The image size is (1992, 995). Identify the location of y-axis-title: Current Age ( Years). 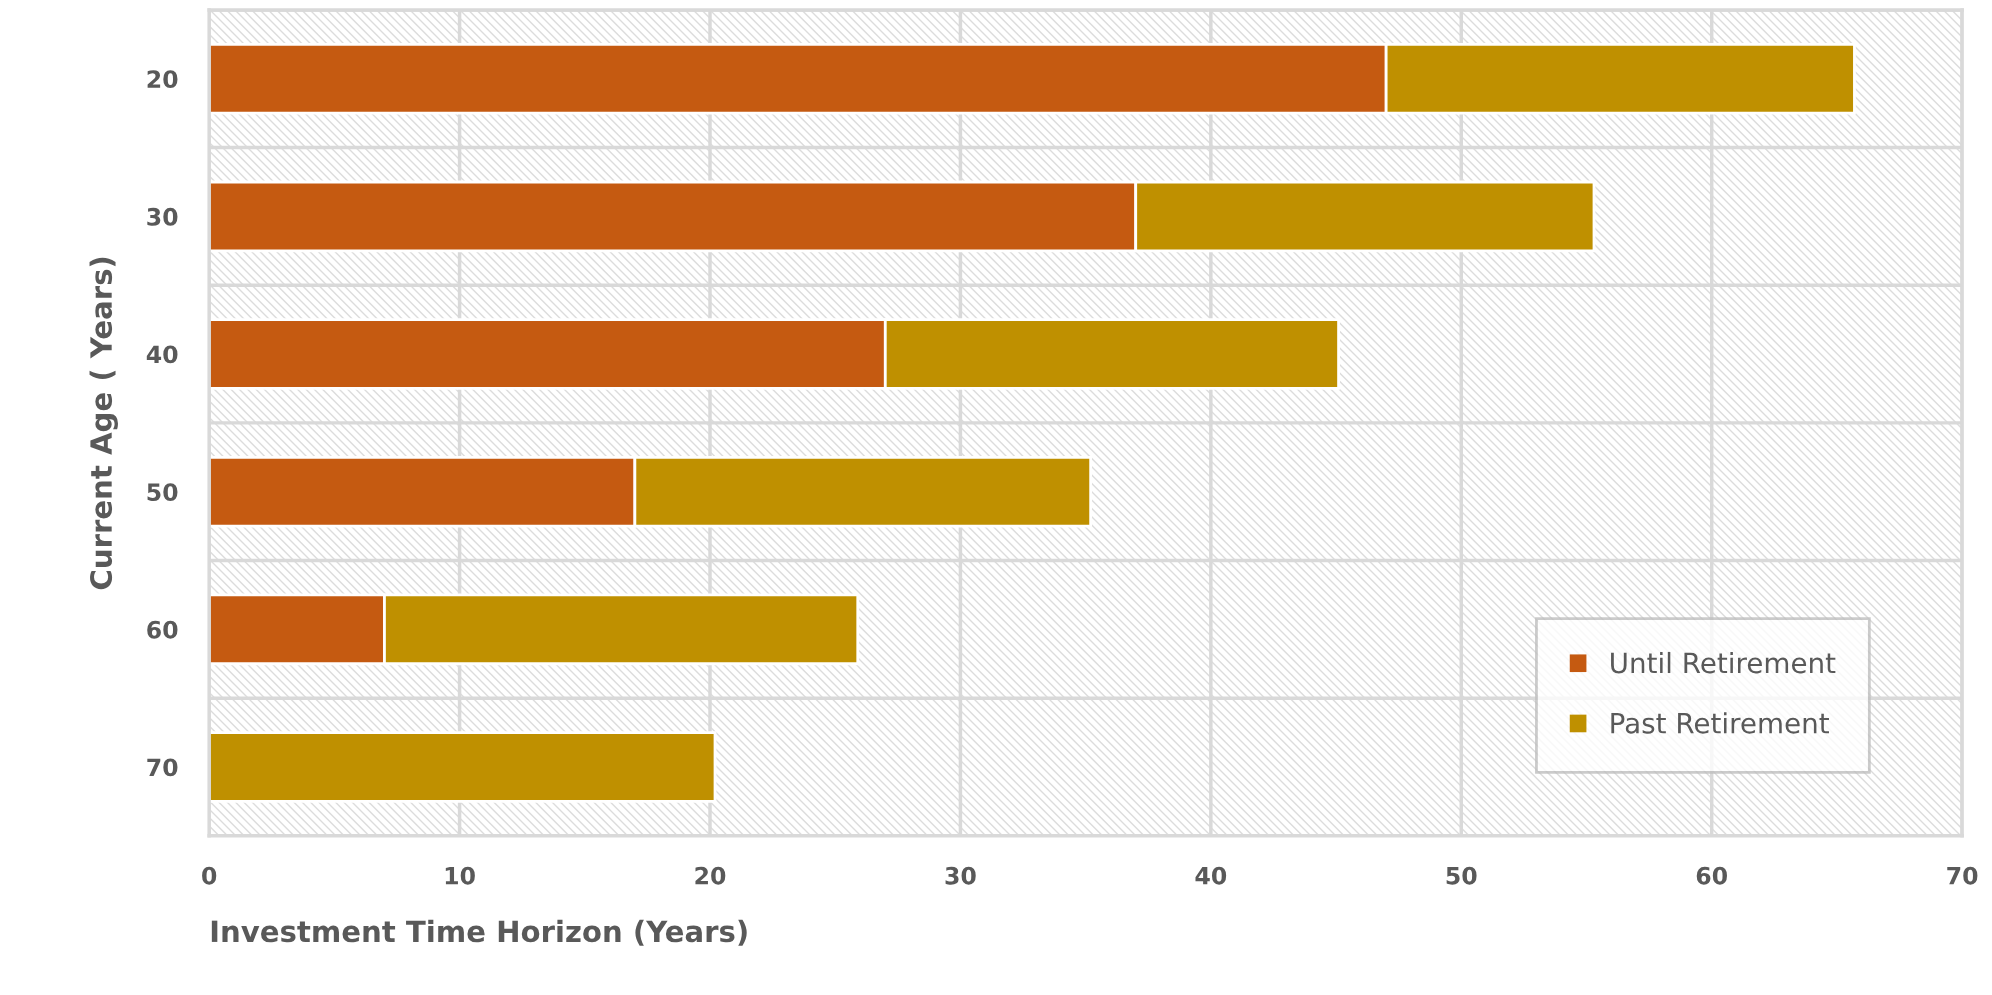
(103, 423).